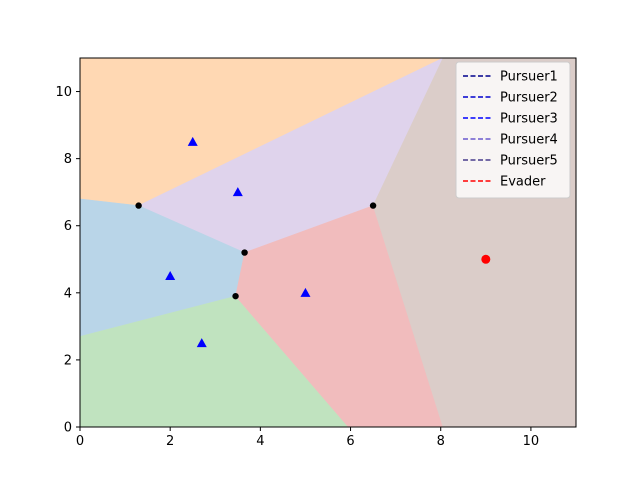 The height and width of the screenshot is (480, 640). I want to click on legend-entry-label: Pursuer3, so click(529, 119).